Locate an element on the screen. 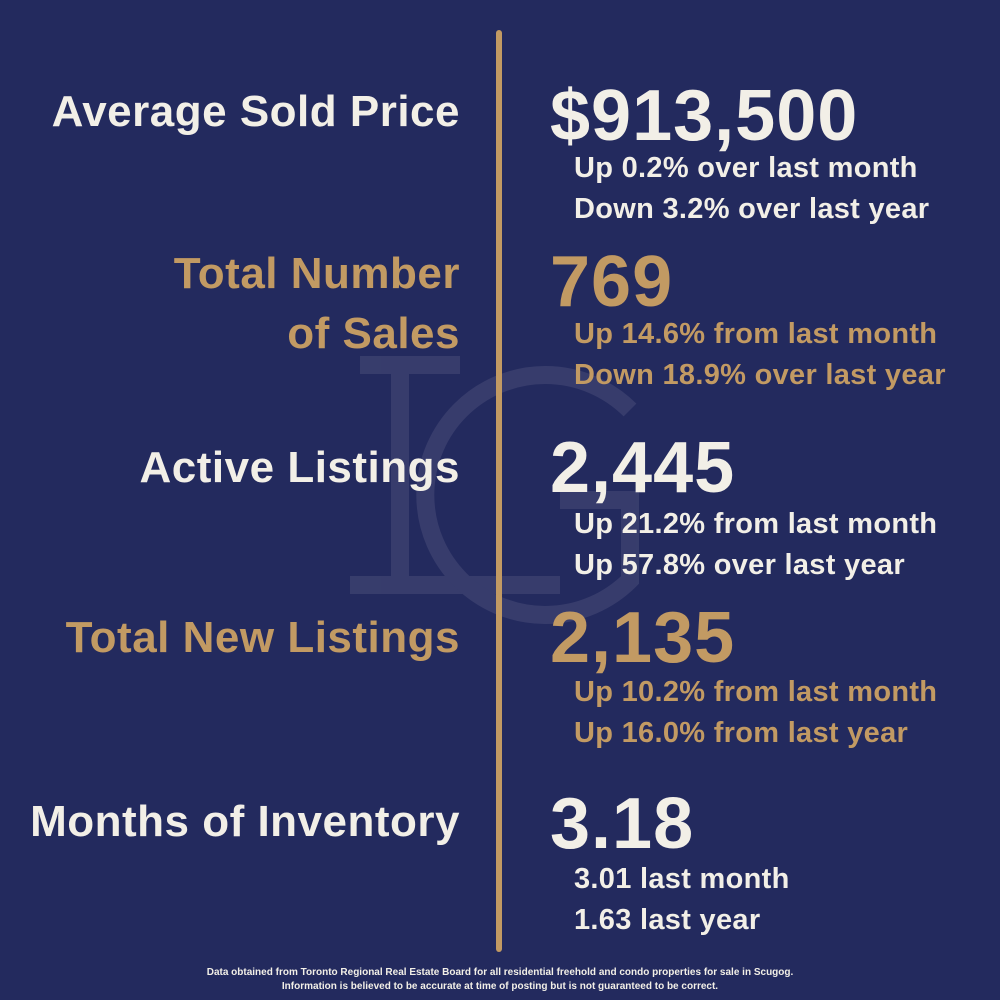 Image resolution: width=1000 pixels, height=1000 pixels. average-sold-price-value: $913,500 is located at coordinates (704, 116).